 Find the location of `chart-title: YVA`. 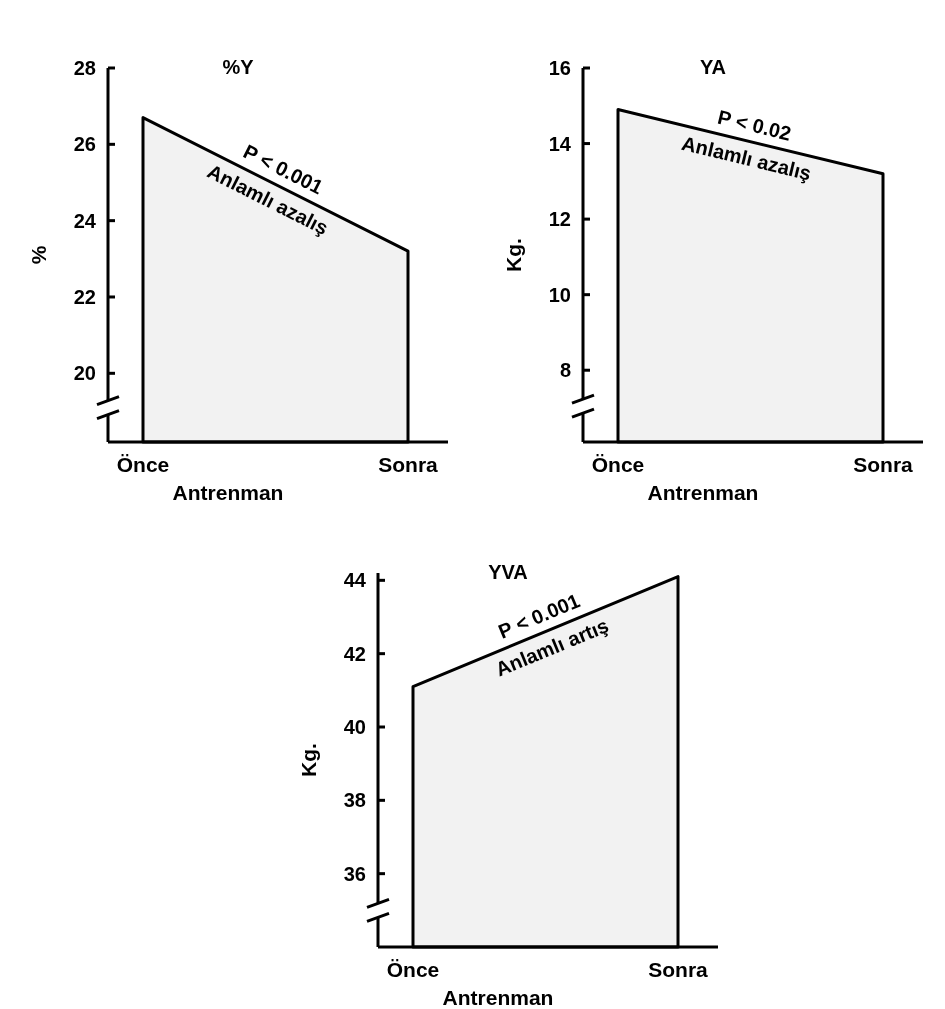

chart-title: YVA is located at coordinates (508, 572).